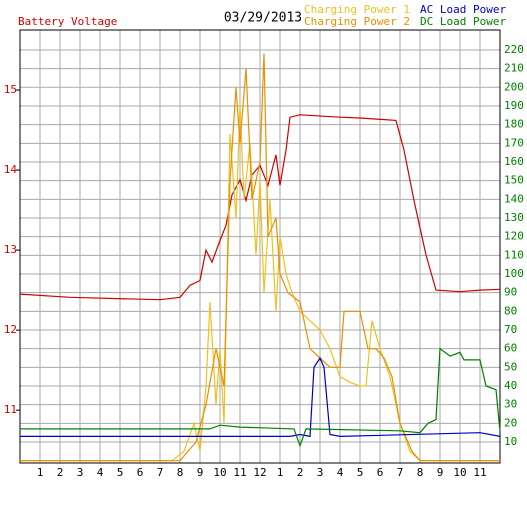  Describe the element at coordinates (11, 169) in the screenshot. I see `y-tick-label: 14` at that location.